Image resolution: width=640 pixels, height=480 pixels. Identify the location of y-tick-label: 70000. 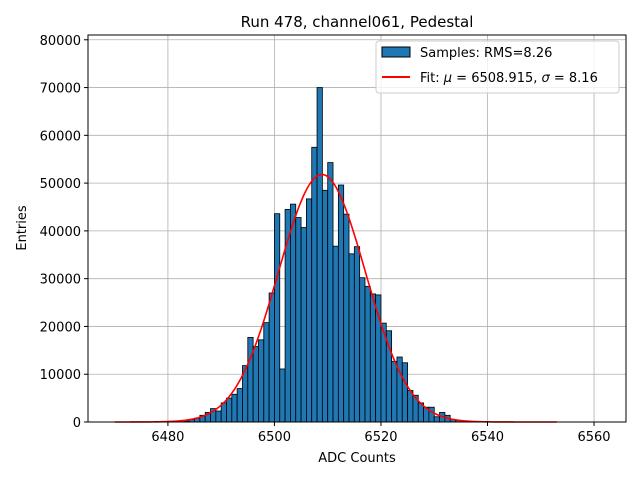
(60, 89).